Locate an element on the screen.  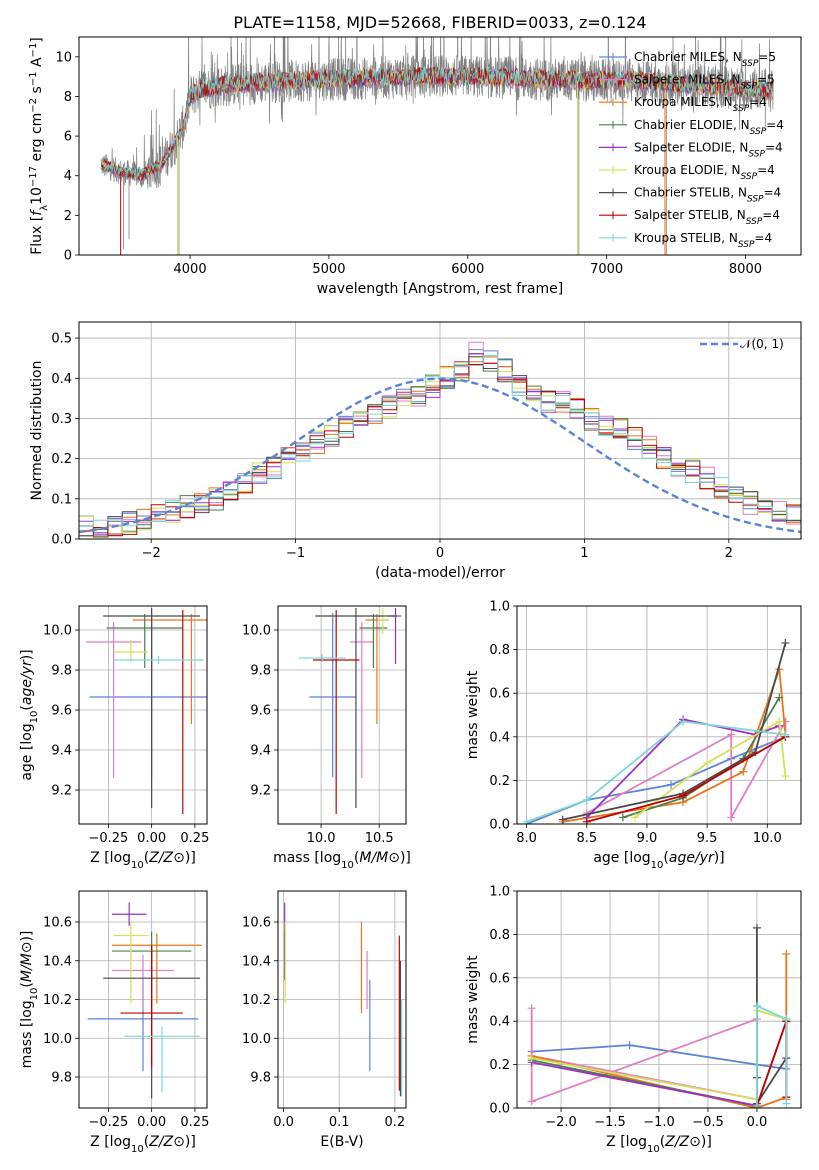
plot-area-age-vs-Z is located at coordinates (146, 711).